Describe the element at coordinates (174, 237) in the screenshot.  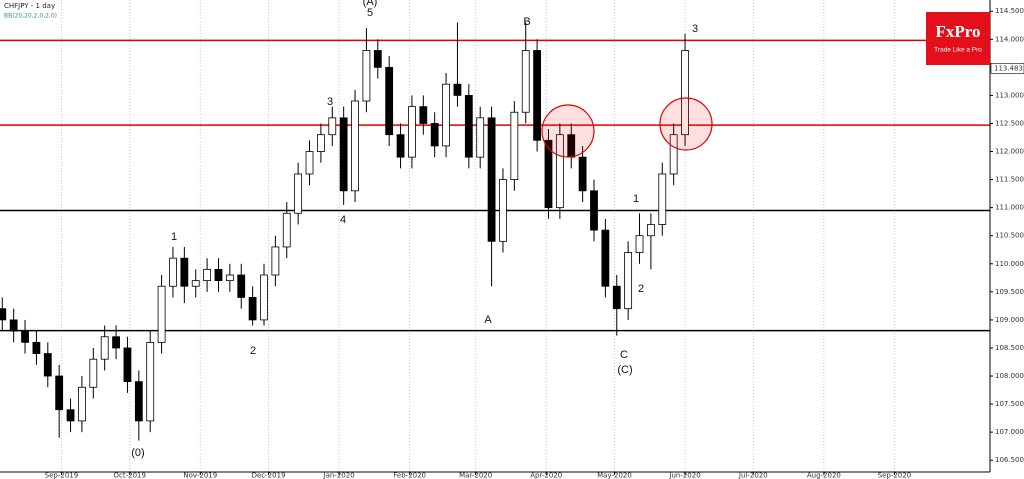
I see `wave-label: 1` at that location.